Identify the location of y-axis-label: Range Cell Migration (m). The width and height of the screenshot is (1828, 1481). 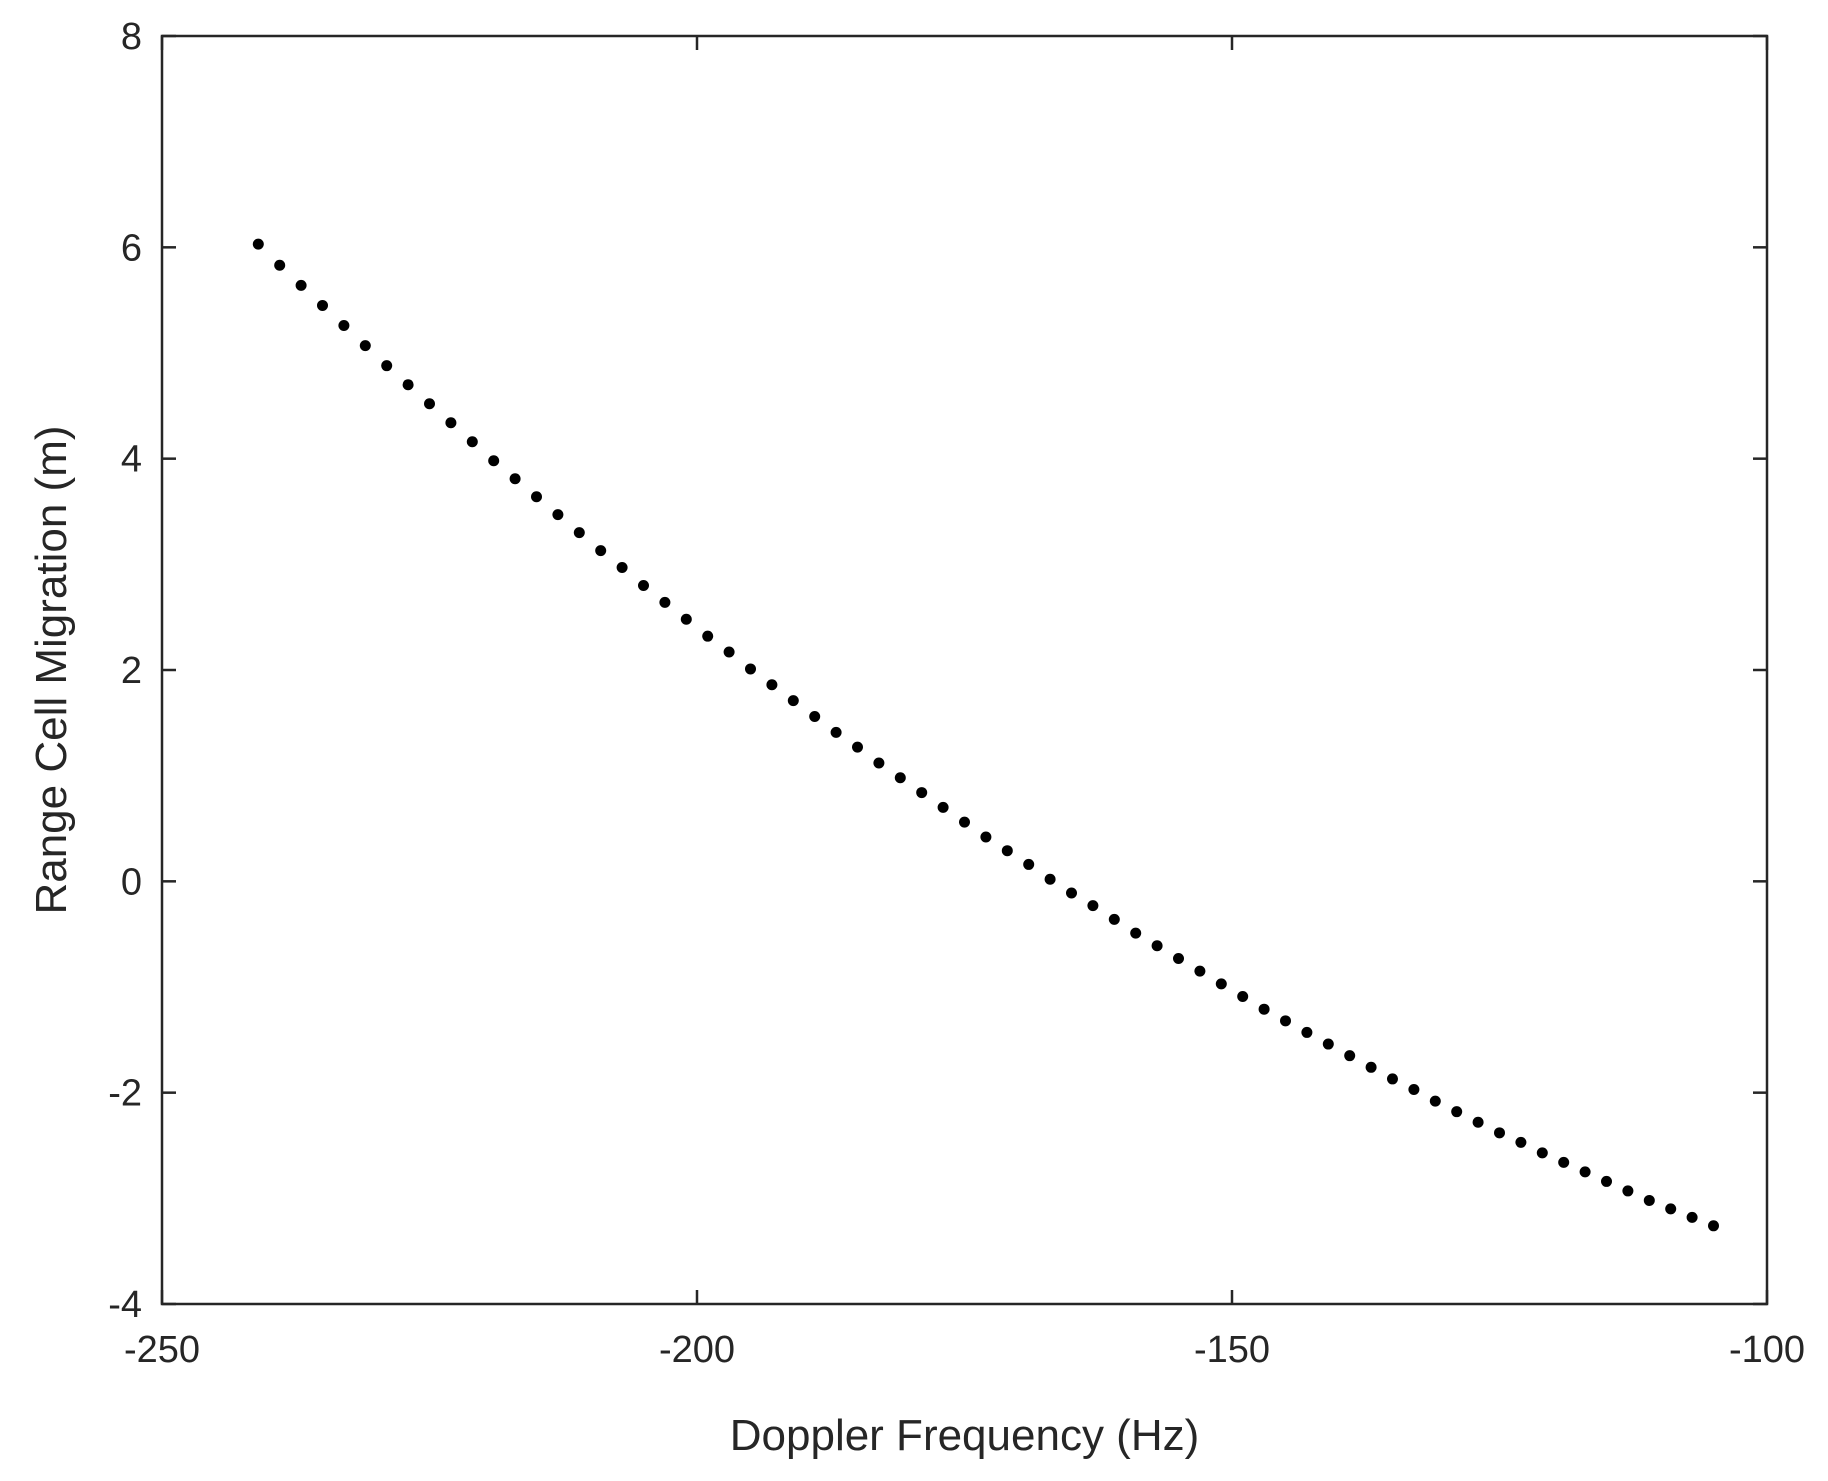
(51, 669).